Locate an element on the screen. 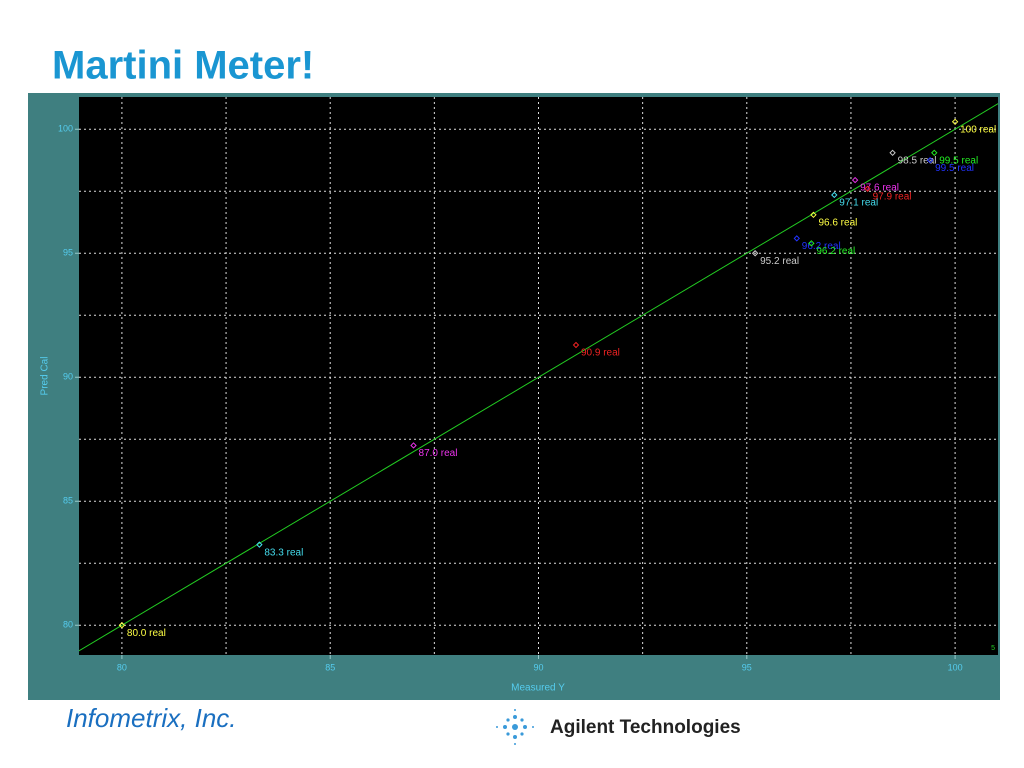  y-tick-label: 80 is located at coordinates (68, 625).